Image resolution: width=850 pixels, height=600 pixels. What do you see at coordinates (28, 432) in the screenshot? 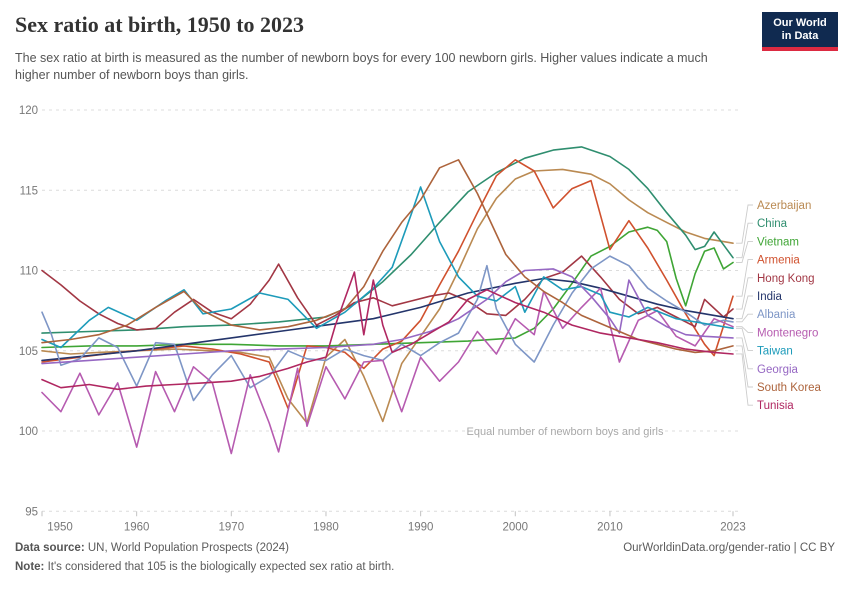
I see `y-tick-label-100: 100` at bounding box center [28, 432].